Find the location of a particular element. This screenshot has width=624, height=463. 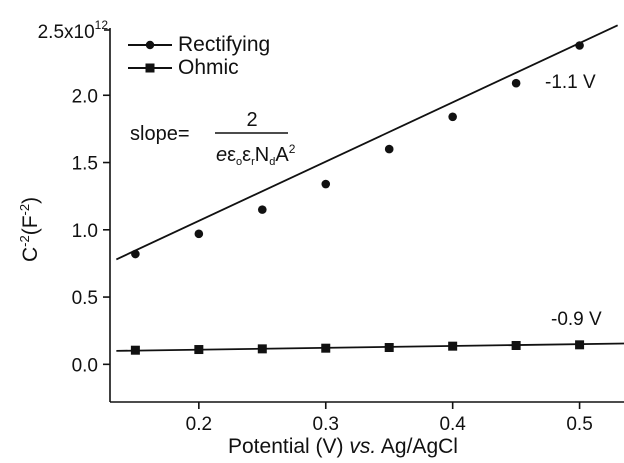

x-axis-ticks: 0.2 0.3 0.4 0.5 is located at coordinates (389, 418).